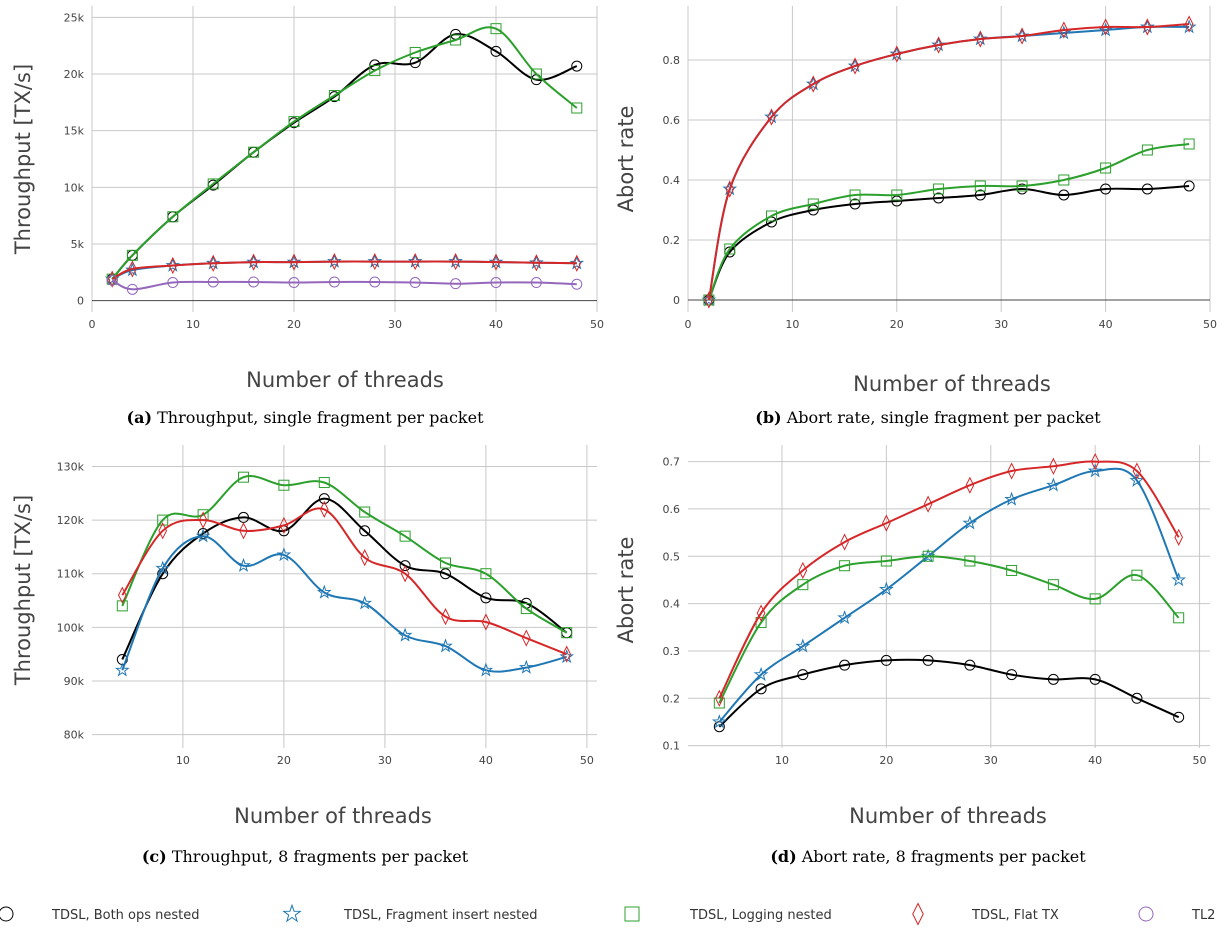 The width and height of the screenshot is (1225, 932). What do you see at coordinates (74, 187) in the screenshot?
I see `y-tick-label: 10k` at bounding box center [74, 187].